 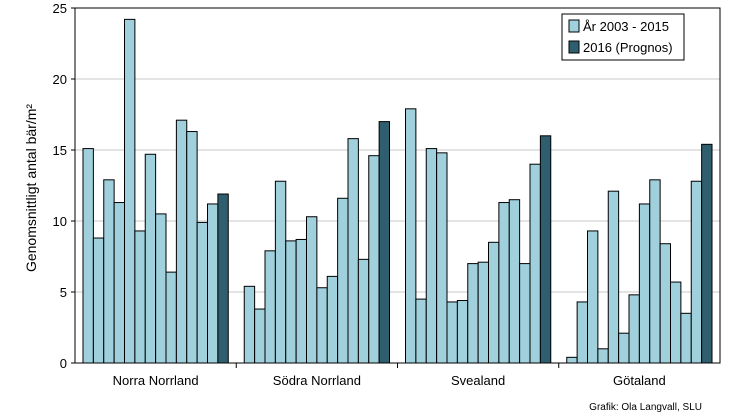 I want to click on x-category-label: Norra Norrland, so click(x=156, y=380).